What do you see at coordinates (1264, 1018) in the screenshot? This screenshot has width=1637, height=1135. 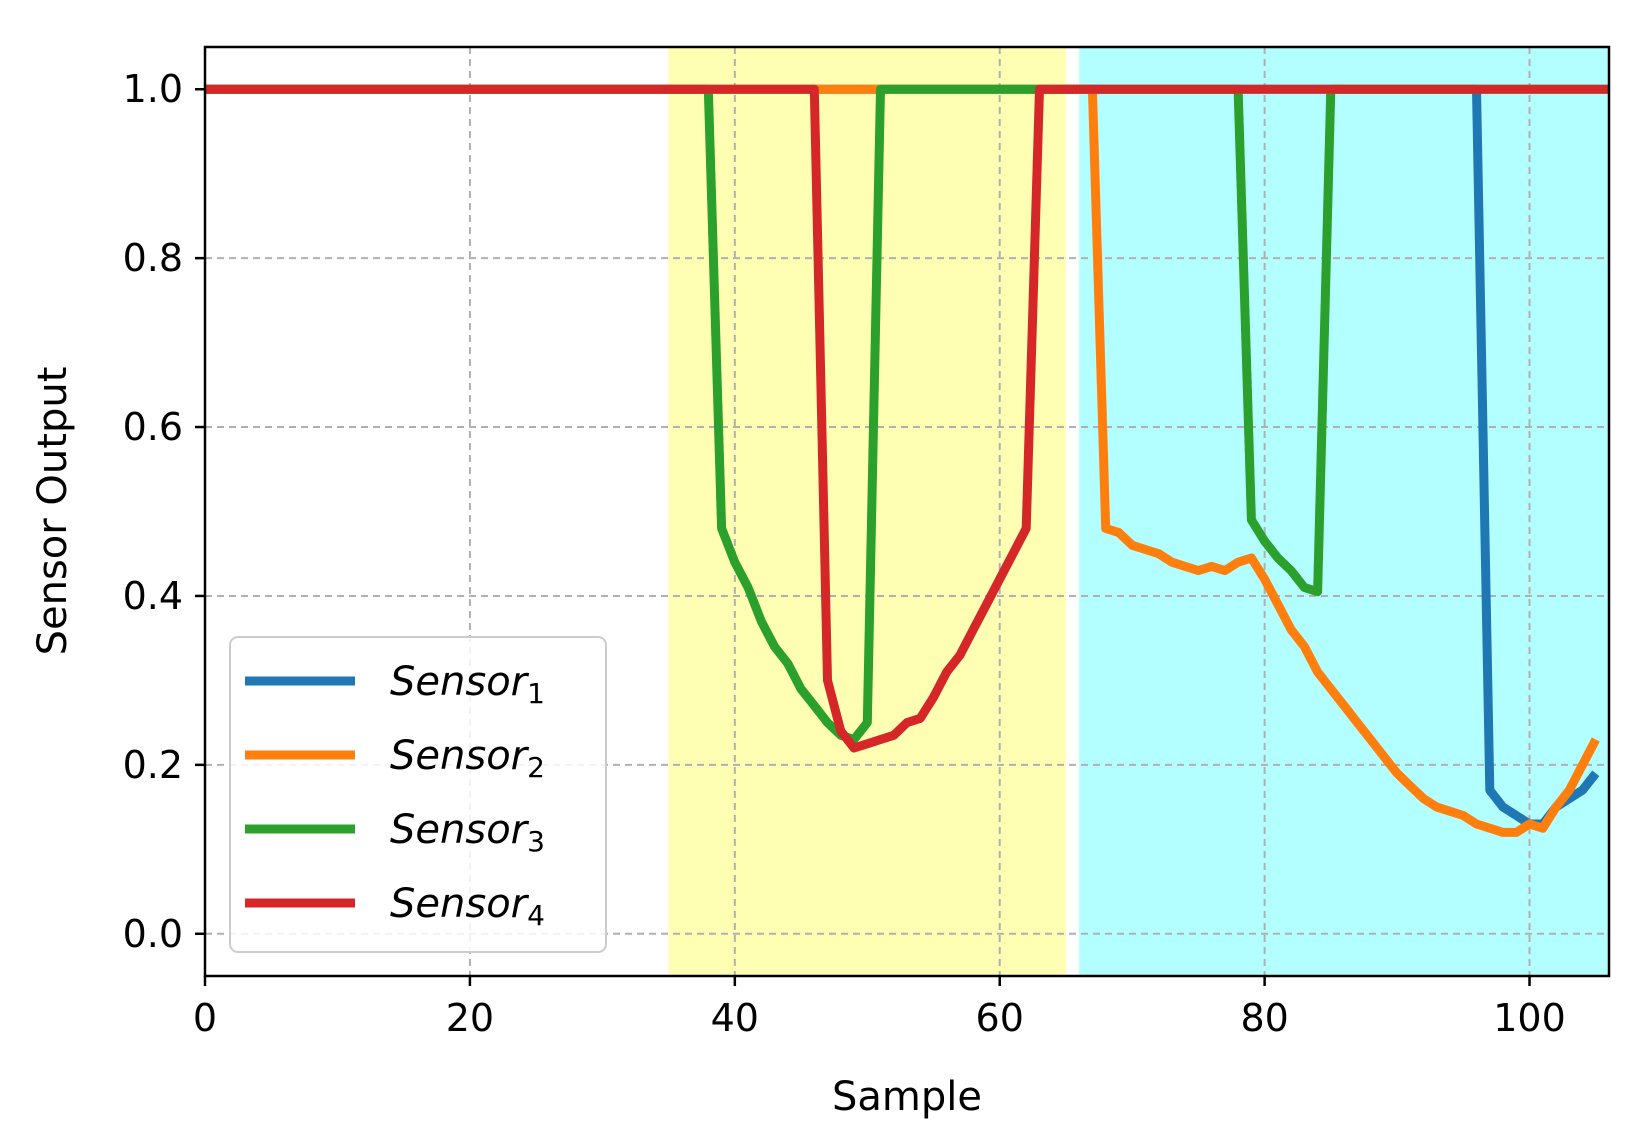 I see `x-tick-label: 80` at bounding box center [1264, 1018].